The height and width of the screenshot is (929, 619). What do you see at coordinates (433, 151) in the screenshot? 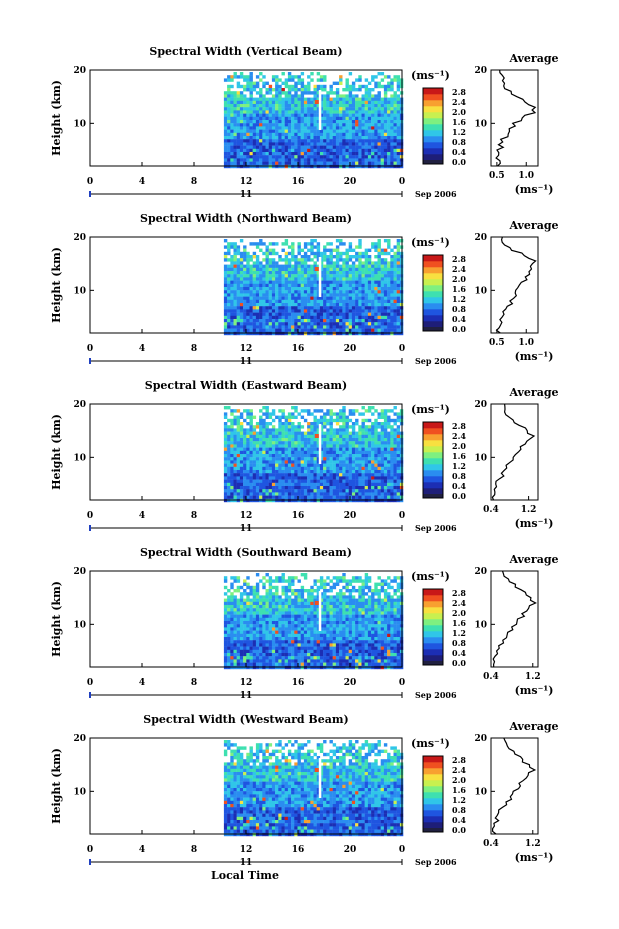
I see `colorbar-segment` at bounding box center [433, 151].